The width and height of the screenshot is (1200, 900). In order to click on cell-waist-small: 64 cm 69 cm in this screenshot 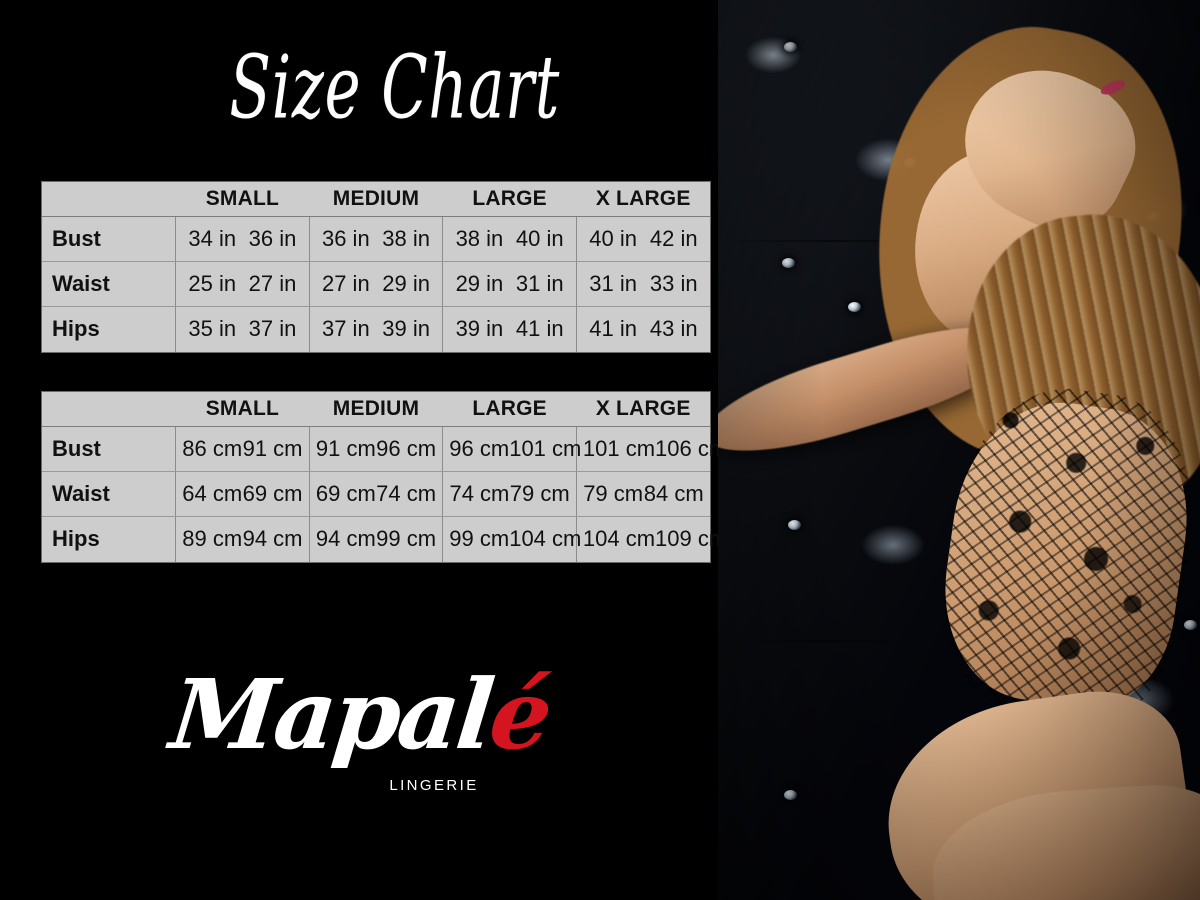, I will do `click(242, 494)`.